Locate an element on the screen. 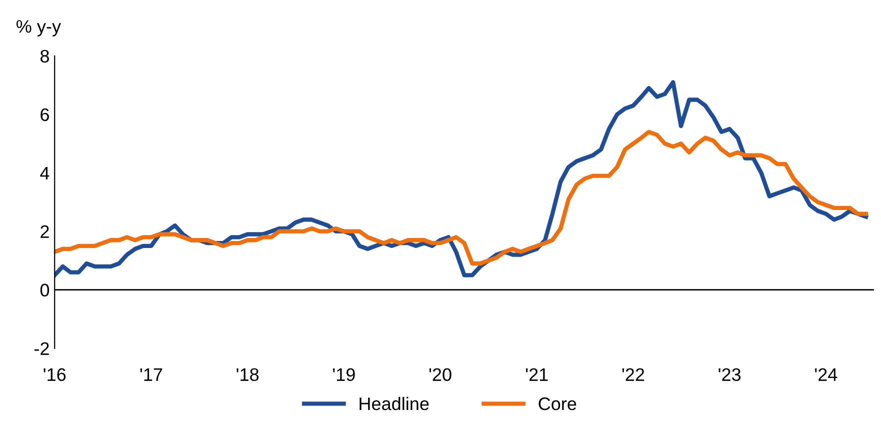 The image size is (881, 430). x-tick-label: '18 is located at coordinates (247, 375).